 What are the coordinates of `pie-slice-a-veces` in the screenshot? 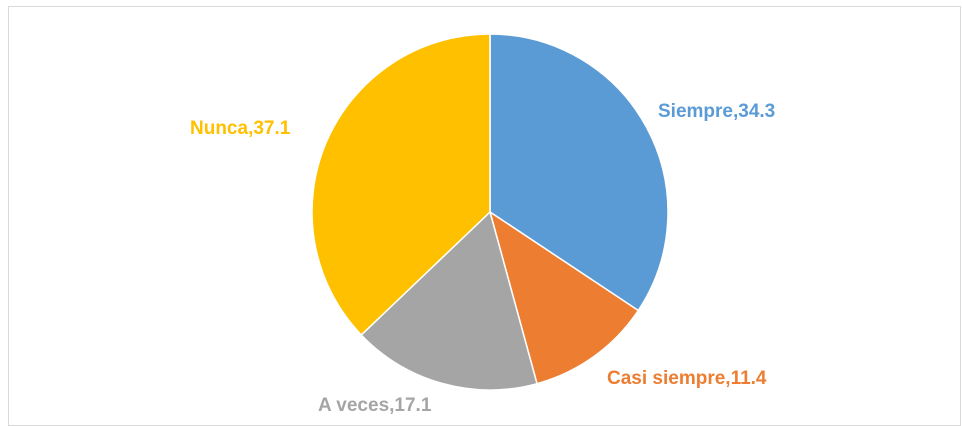 It's located at (449, 300).